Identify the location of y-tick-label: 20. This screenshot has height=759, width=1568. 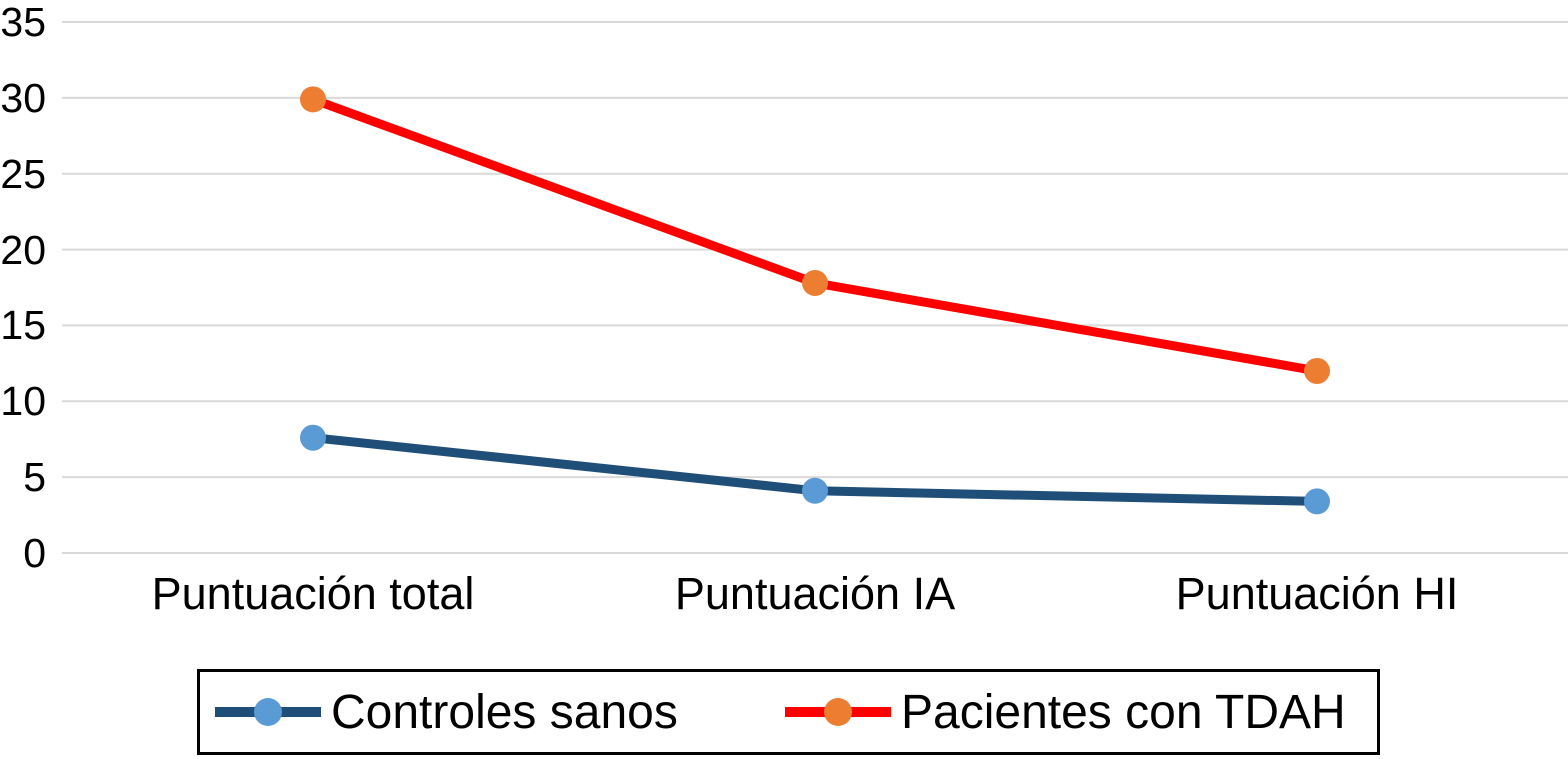
(23, 249).